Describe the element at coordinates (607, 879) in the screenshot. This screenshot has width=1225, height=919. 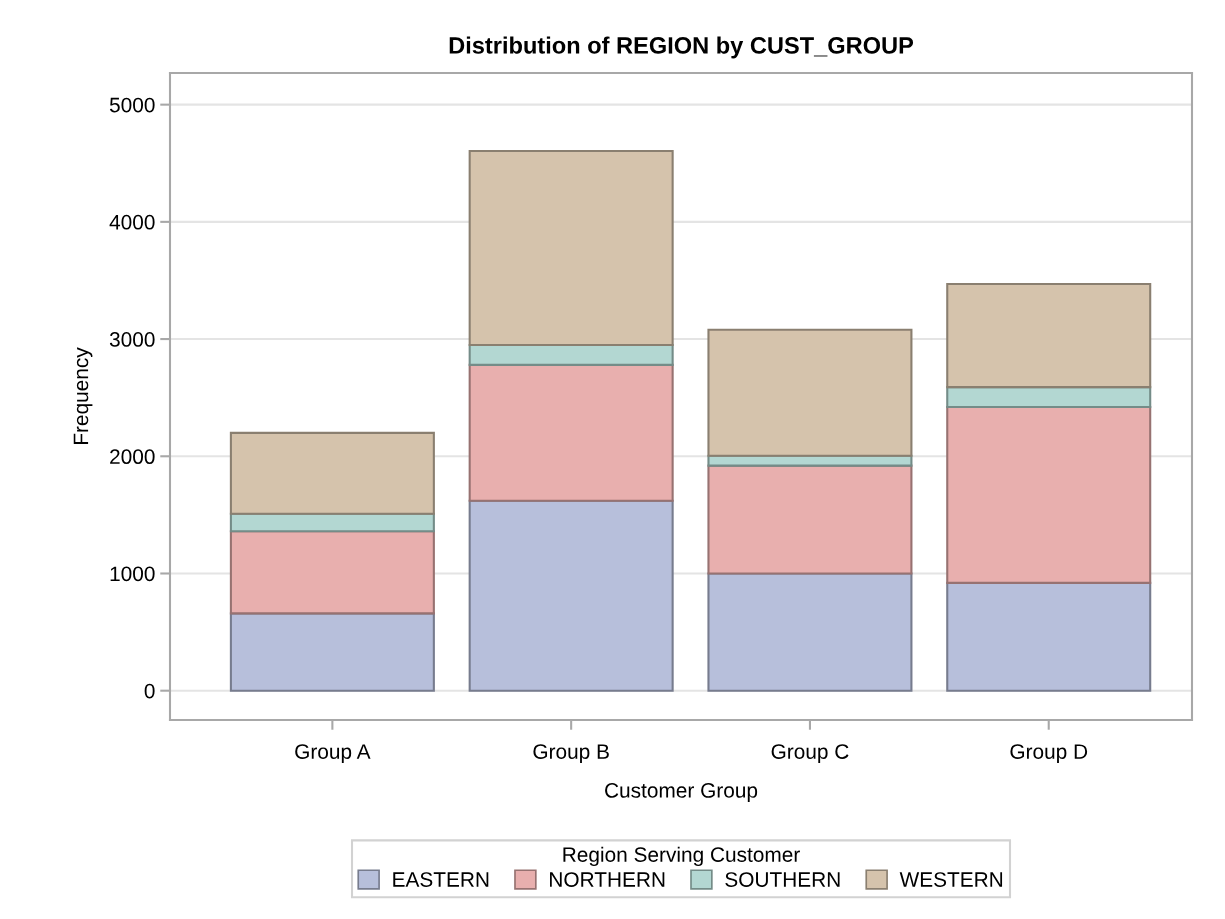
I see `legend-label: NORTHERN` at that location.